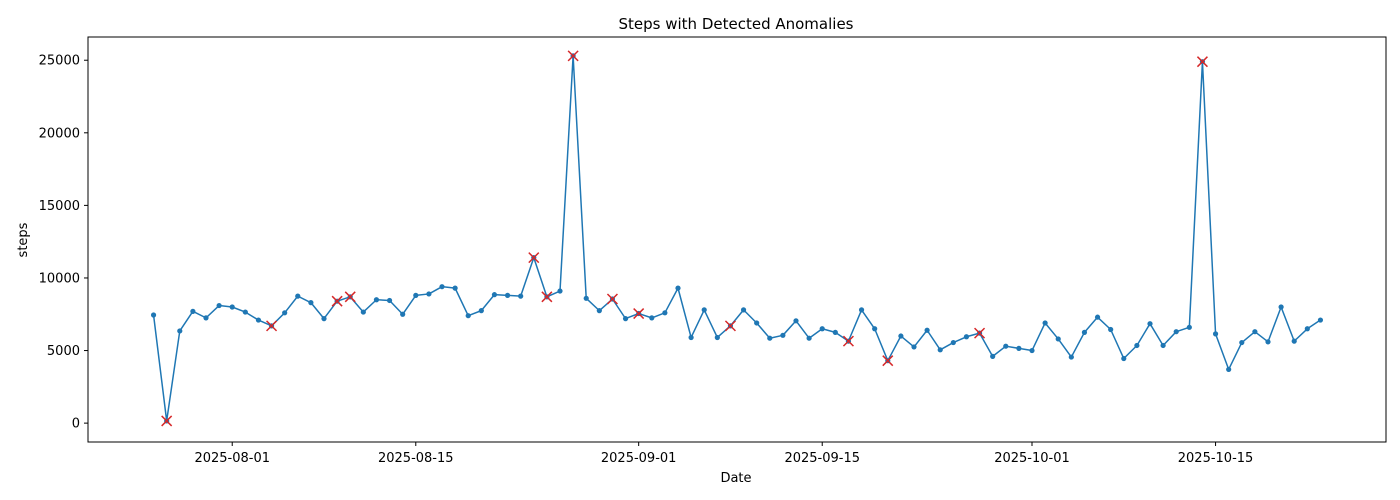 This screenshot has height=500, width=1400. Describe the element at coordinates (736, 24) in the screenshot. I see `chart-title: Steps with Detected Anomalies` at that location.